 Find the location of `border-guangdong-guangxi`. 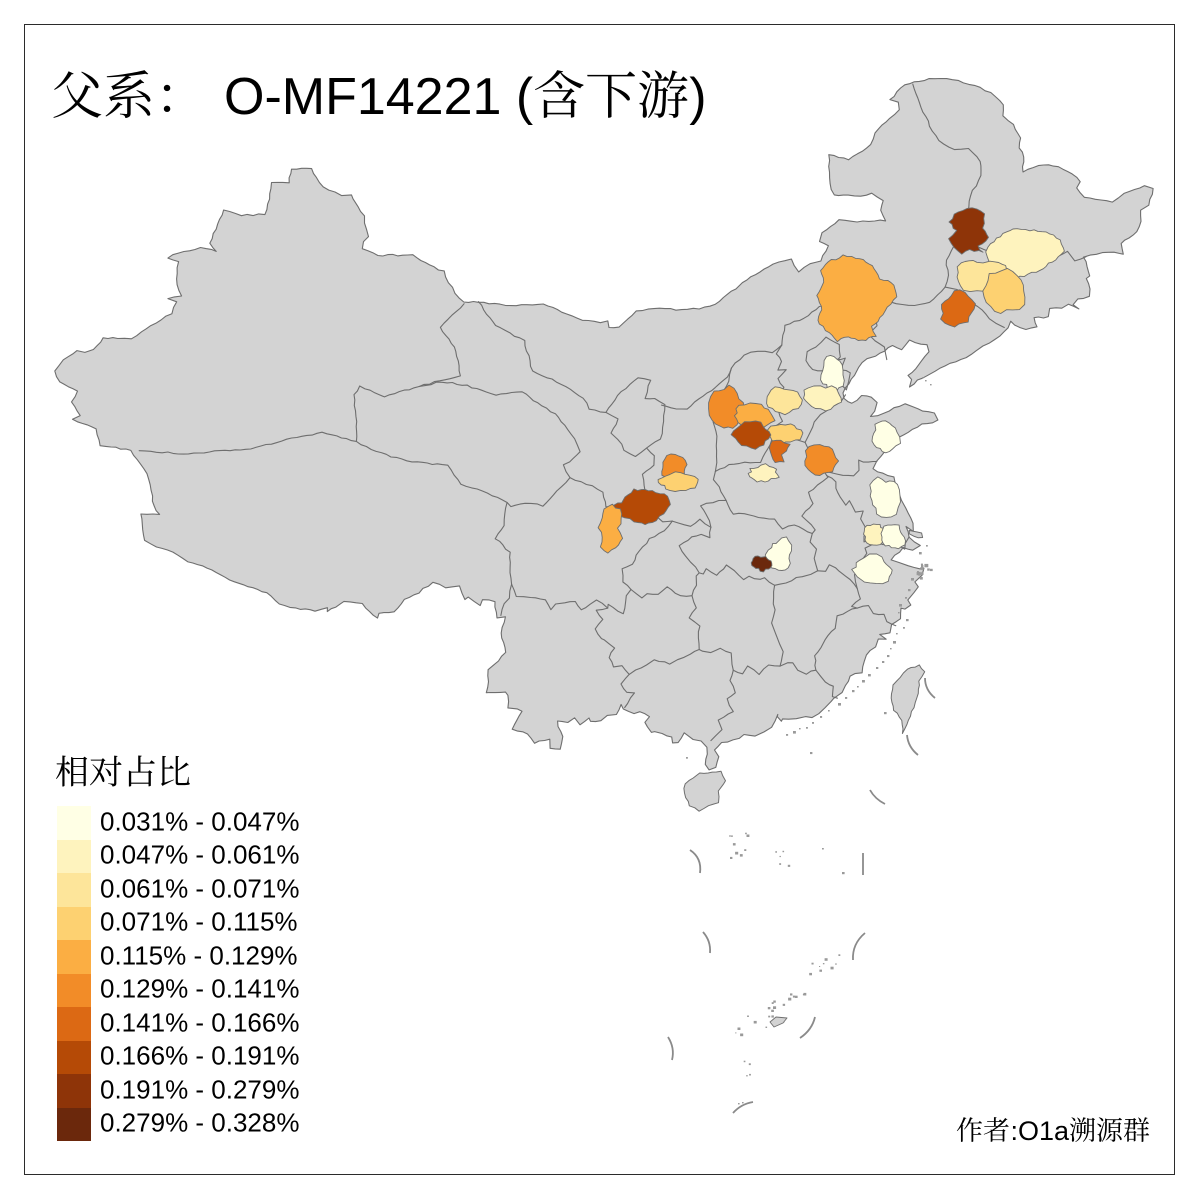

border-guangdong-guangxi is located at coordinates (723, 705).